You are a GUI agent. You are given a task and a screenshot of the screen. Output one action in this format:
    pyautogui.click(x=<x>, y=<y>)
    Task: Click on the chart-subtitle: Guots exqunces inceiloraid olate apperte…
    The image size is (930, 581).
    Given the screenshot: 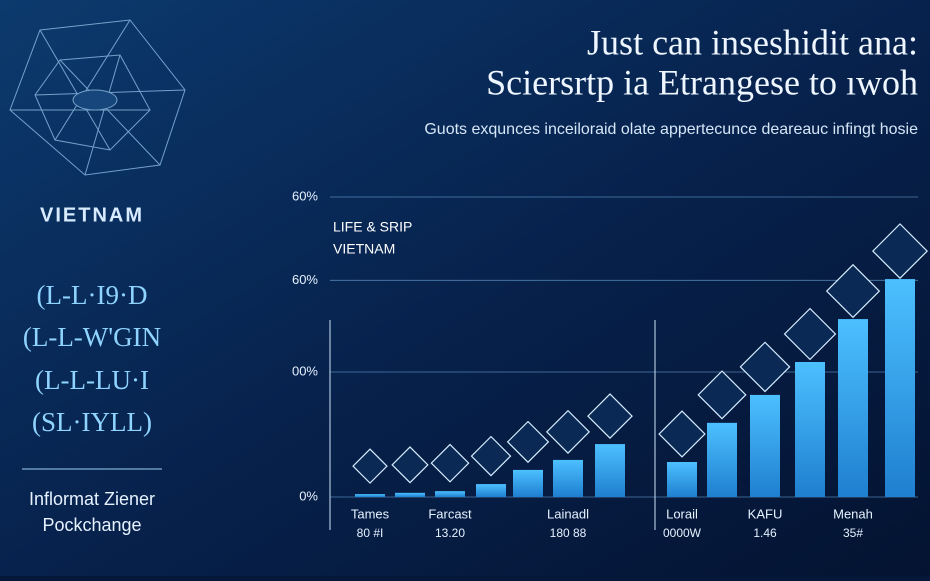 What is the action you would take?
    pyautogui.click(x=671, y=129)
    